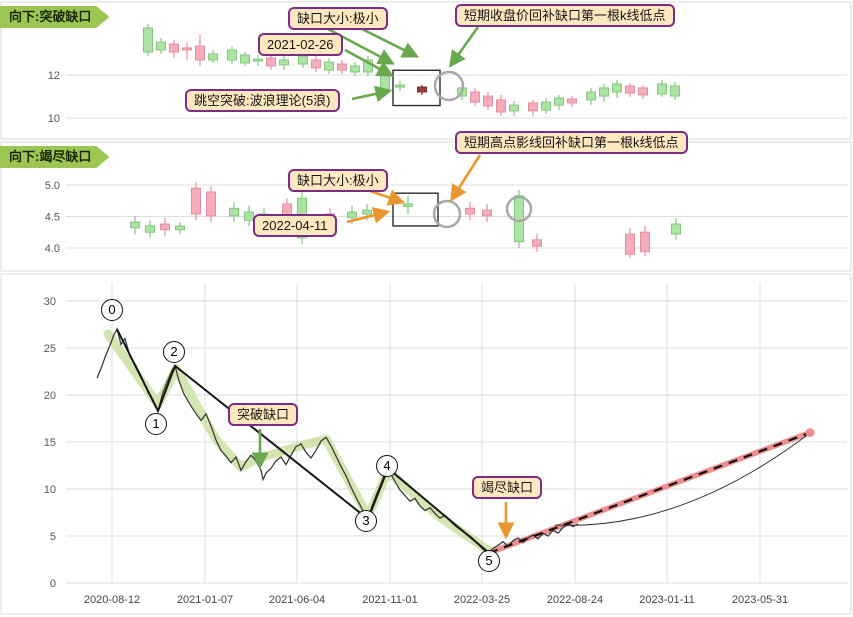 This screenshot has height=617, width=853. I want to click on panel2-direction-ribbon: 向下:竭尽缺口, so click(54, 157).